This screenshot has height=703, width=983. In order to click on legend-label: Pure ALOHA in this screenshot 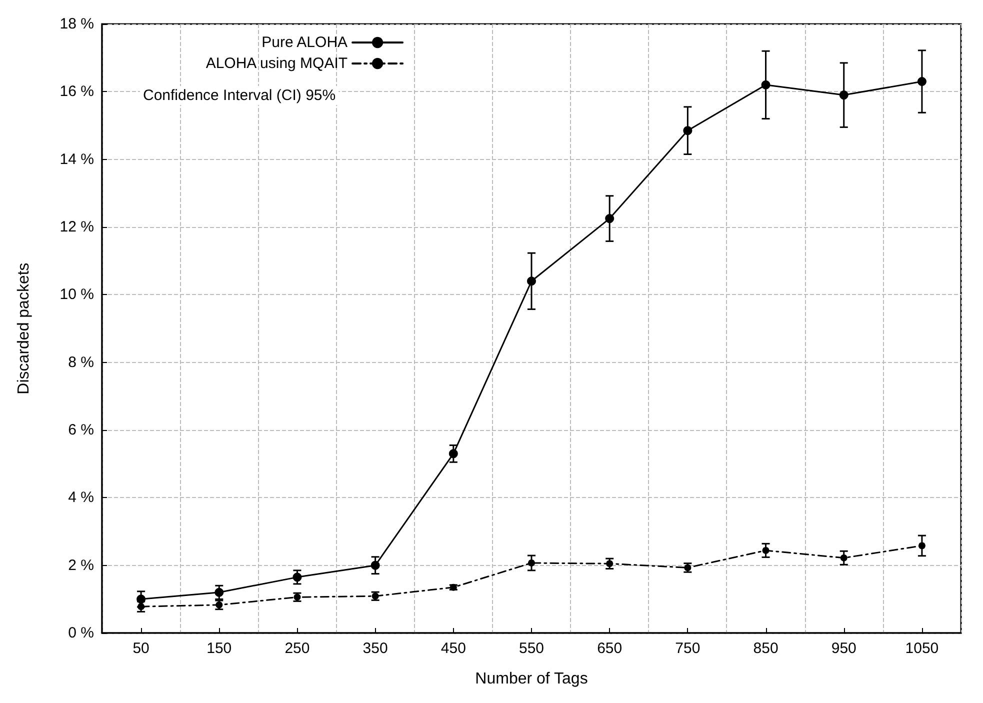, I will do `click(305, 42)`.